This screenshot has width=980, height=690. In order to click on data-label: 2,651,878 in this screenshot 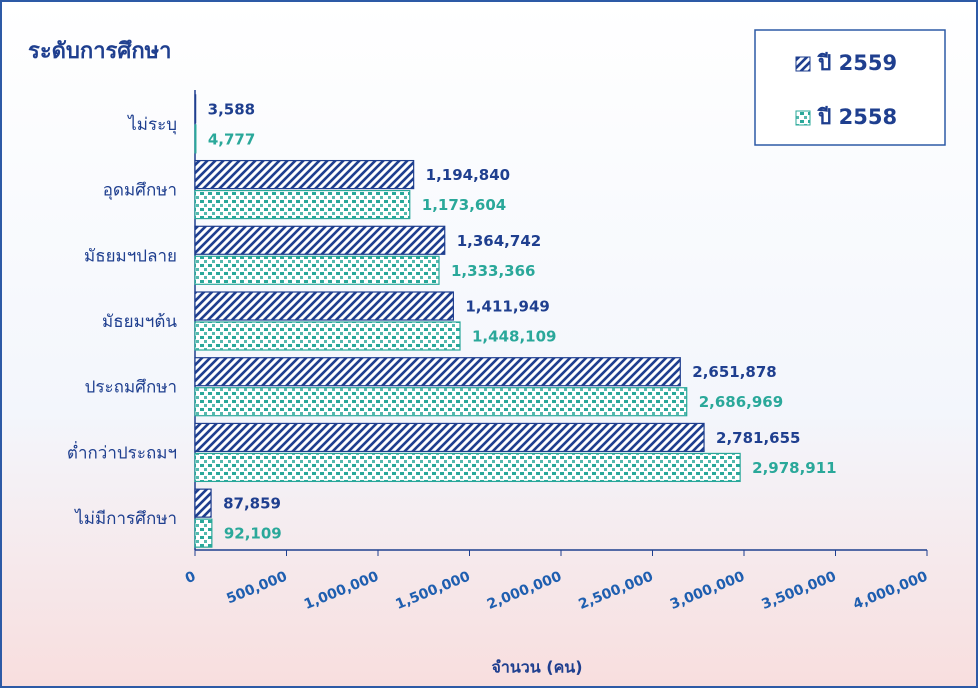, I will do `click(734, 372)`.